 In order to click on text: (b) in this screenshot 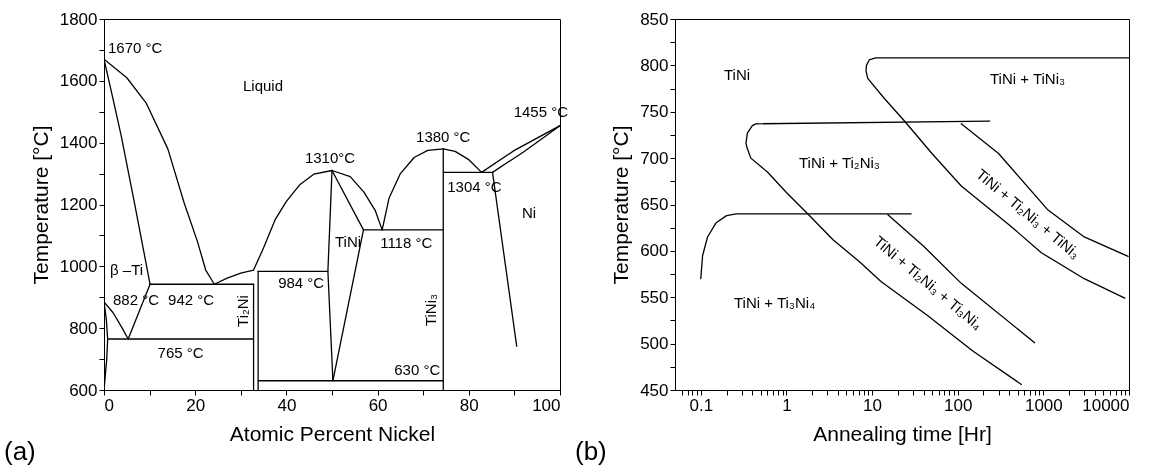, I will do `click(591, 451)`.